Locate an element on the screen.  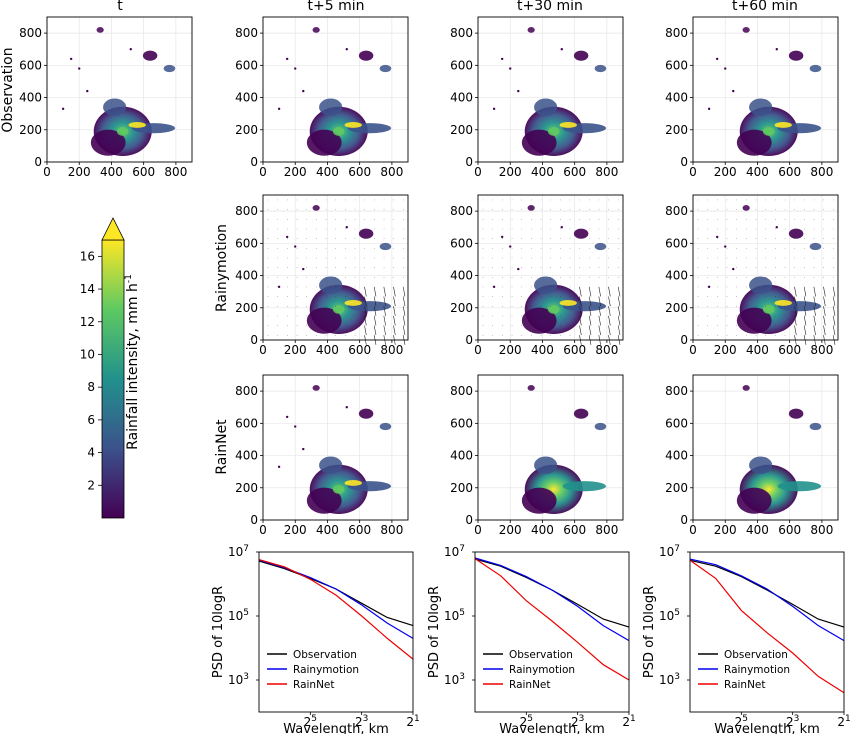
psd-ytick-exponent: 7 is located at coordinates (246, 549).